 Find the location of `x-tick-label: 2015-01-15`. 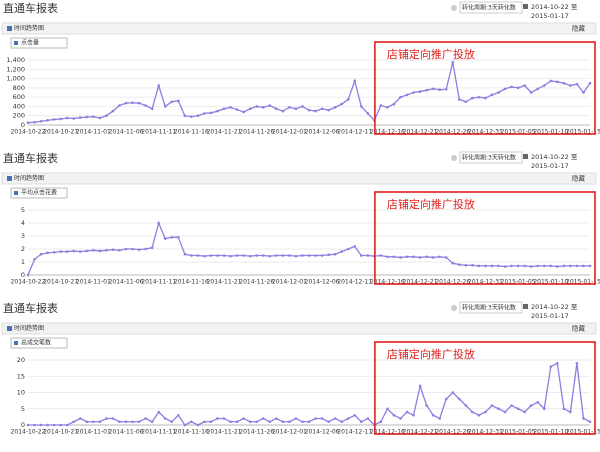

x-tick-label: 2015-01-15 is located at coordinates (583, 132).